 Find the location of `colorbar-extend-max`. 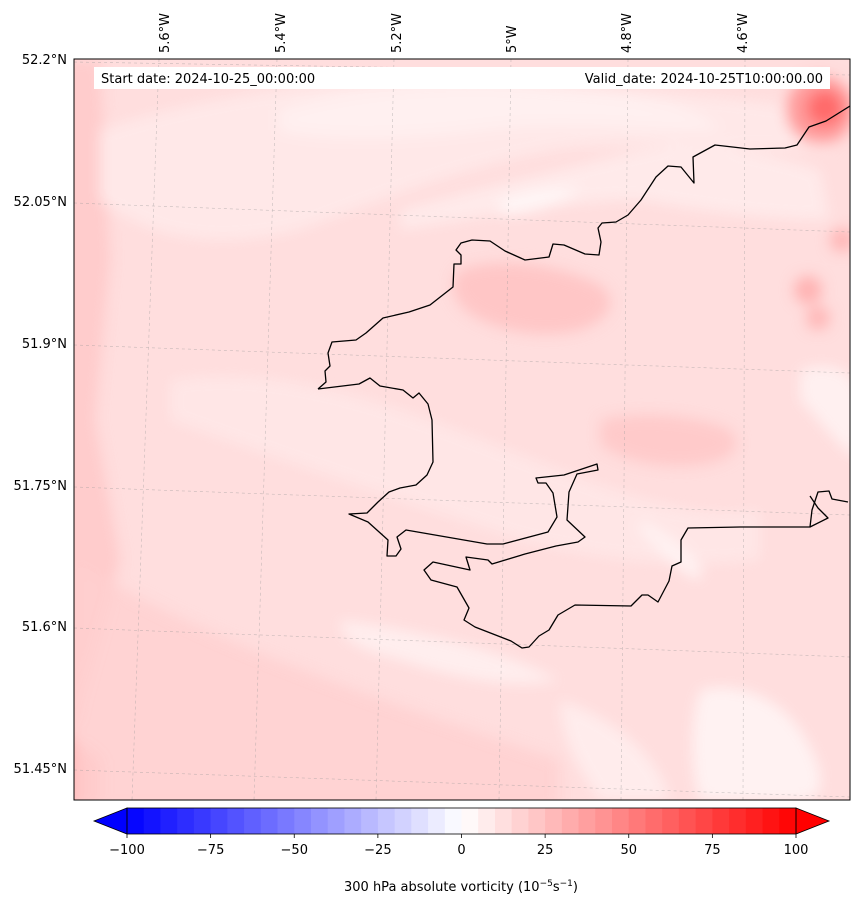

colorbar-extend-max is located at coordinates (813, 821).